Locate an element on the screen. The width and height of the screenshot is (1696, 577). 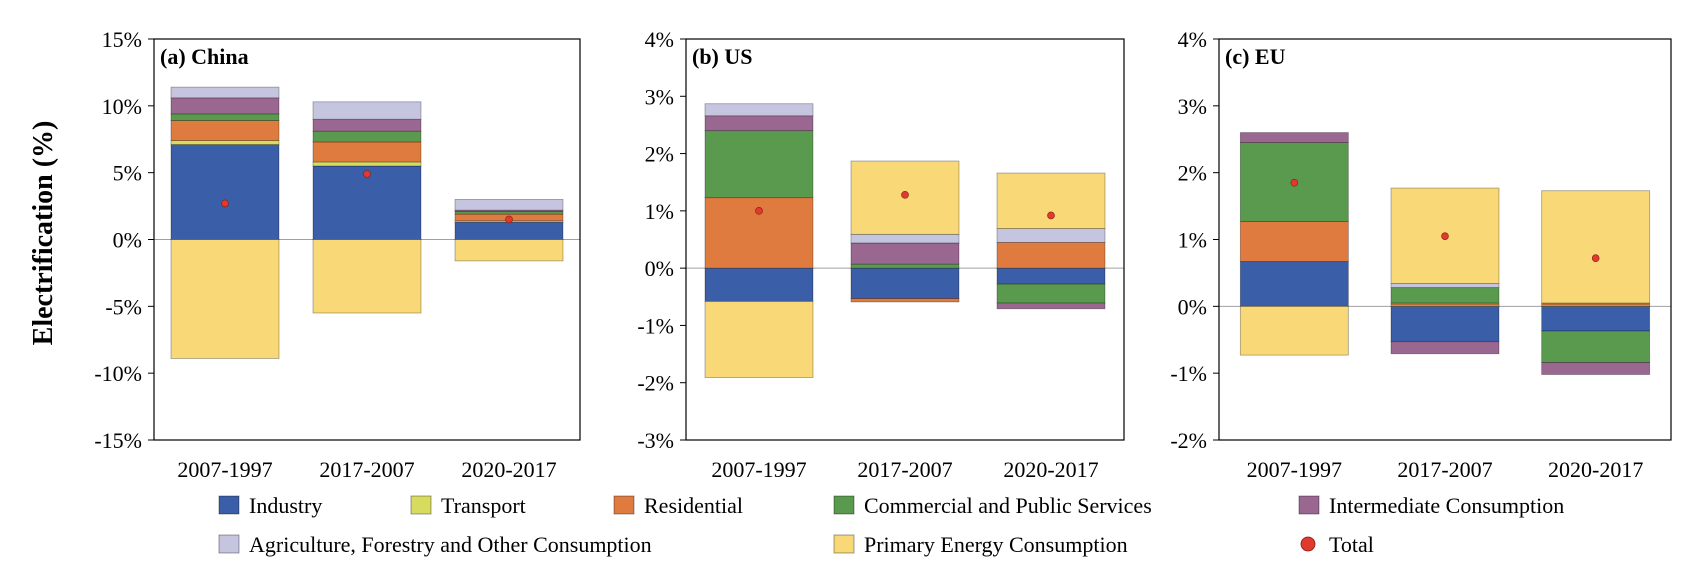
legend-item-industry: Industry is located at coordinates (270, 505).